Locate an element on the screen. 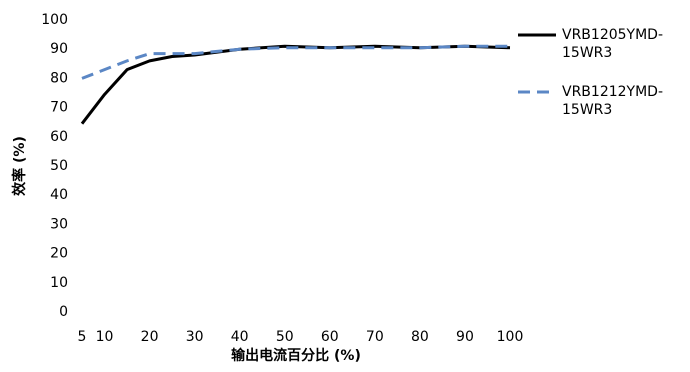  y-tick-label: 40 is located at coordinates (59, 195).